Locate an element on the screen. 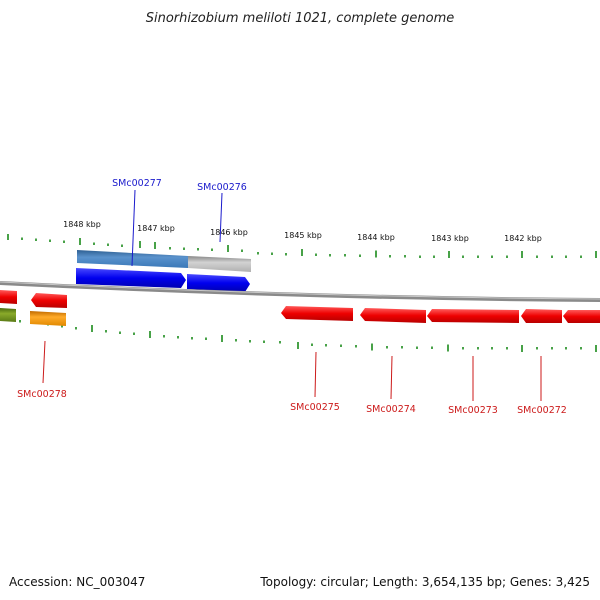 The image size is (600, 600). gene-label-smc00272: SMc00272 is located at coordinates (542, 410).